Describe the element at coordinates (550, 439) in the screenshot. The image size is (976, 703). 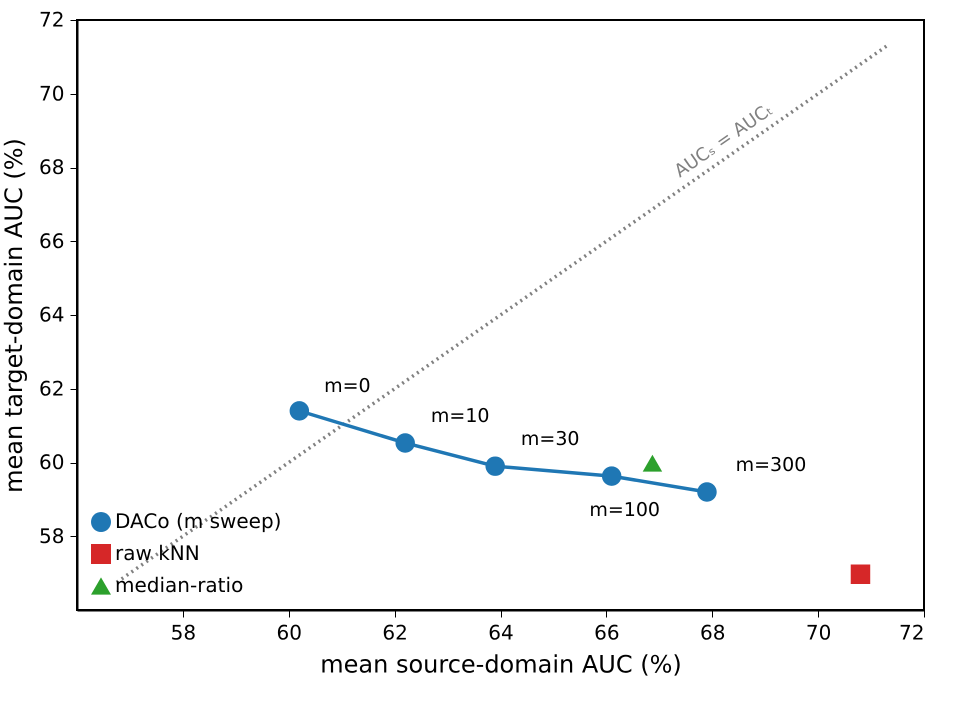
I see `annotation: m=30` at that location.